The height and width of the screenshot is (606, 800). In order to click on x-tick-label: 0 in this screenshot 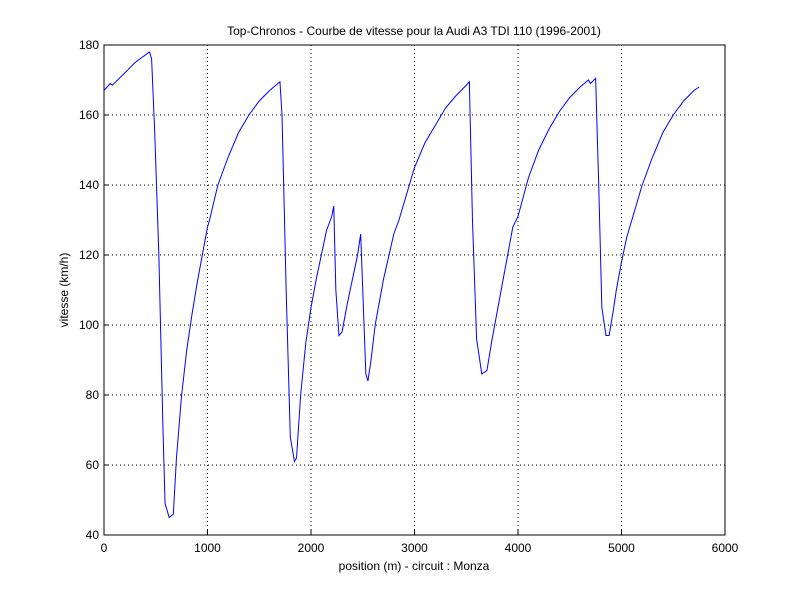, I will do `click(104, 548)`.